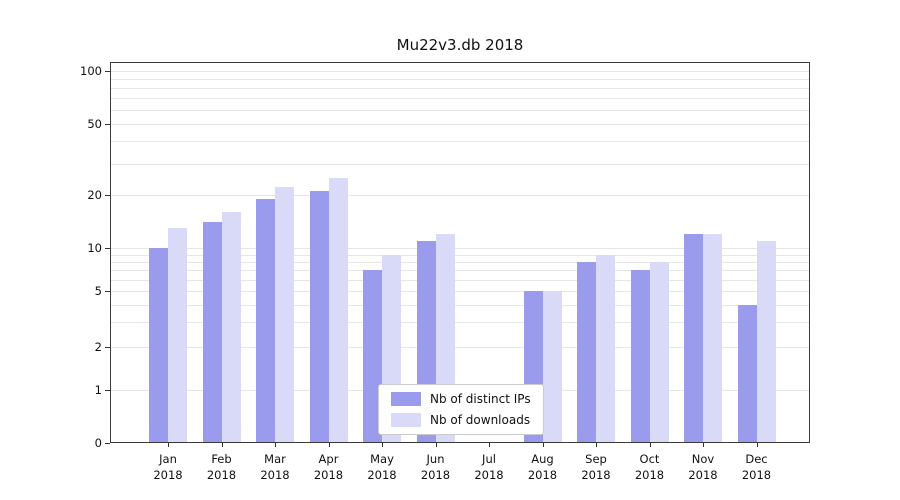 This screenshot has width=900, height=500. What do you see at coordinates (756, 467) in the screenshot?
I see `x-tick-label-dec: Dec 2018` at bounding box center [756, 467].